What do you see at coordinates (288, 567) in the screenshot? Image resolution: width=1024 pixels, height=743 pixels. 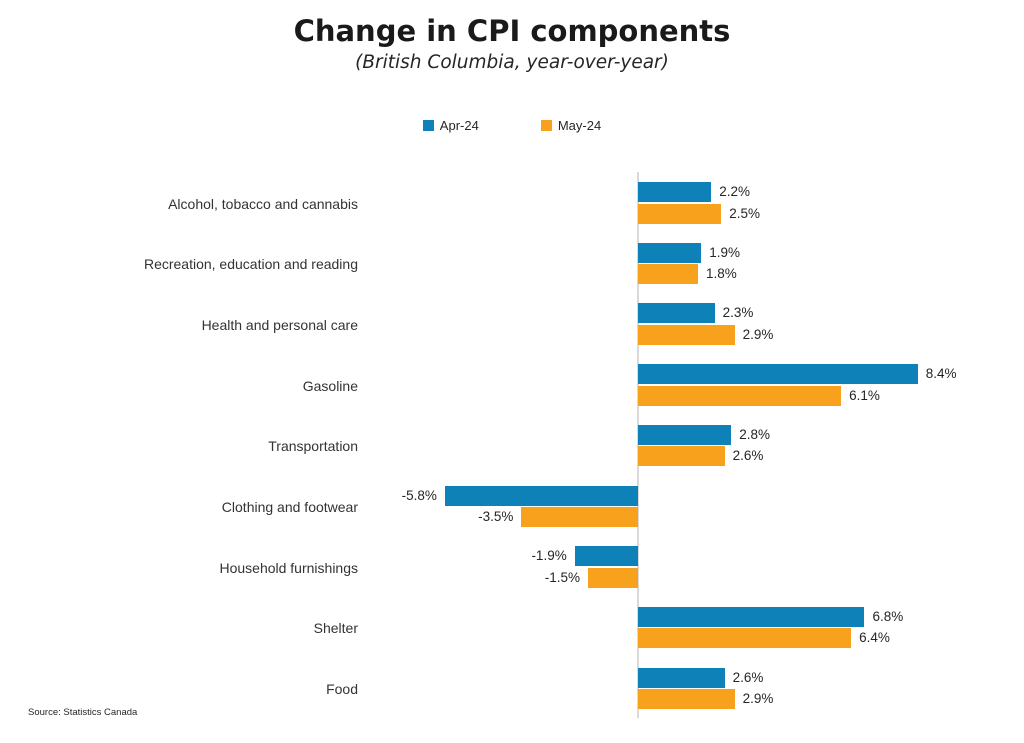 I see `category-label: Household furnishings` at bounding box center [288, 567].